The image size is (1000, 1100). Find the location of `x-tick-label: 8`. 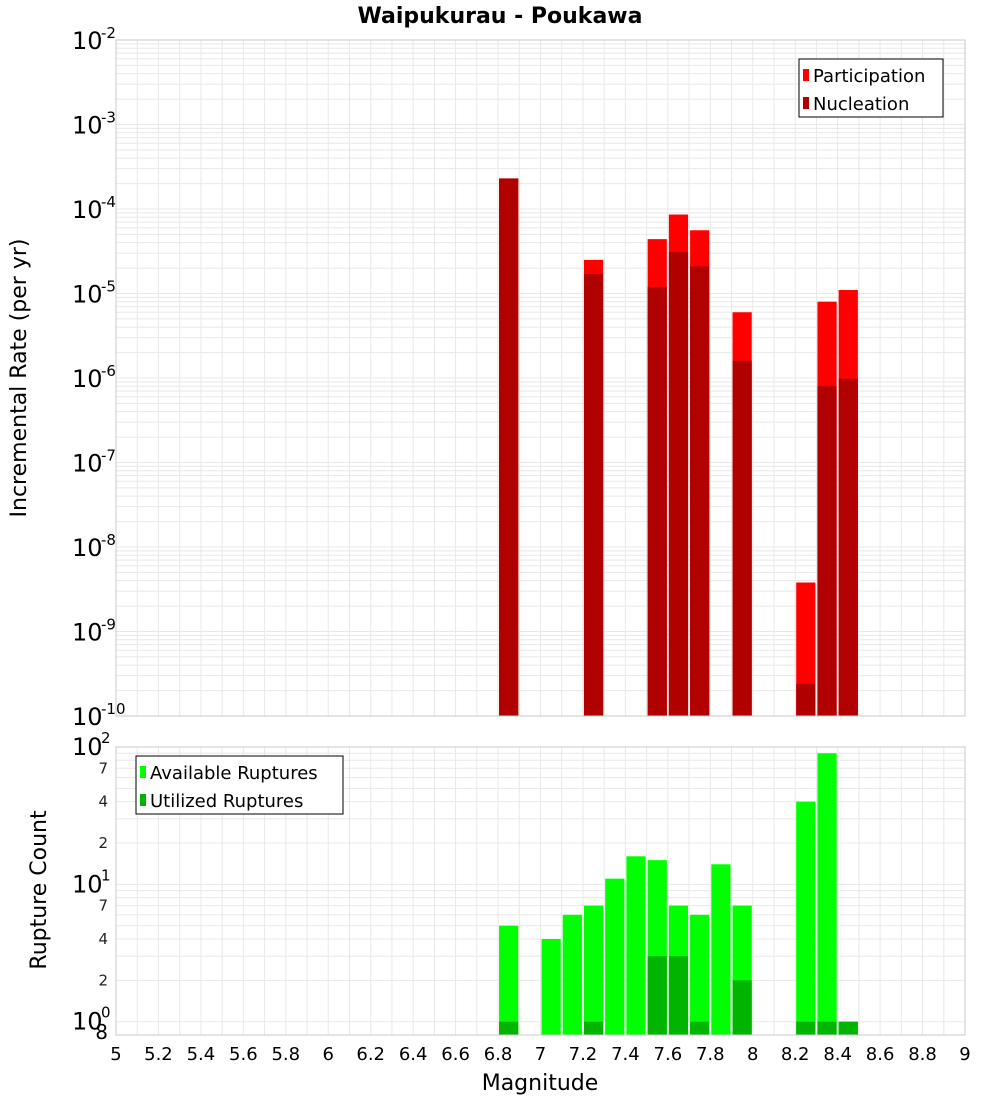

x-tick-label: 8 is located at coordinates (752, 1054).